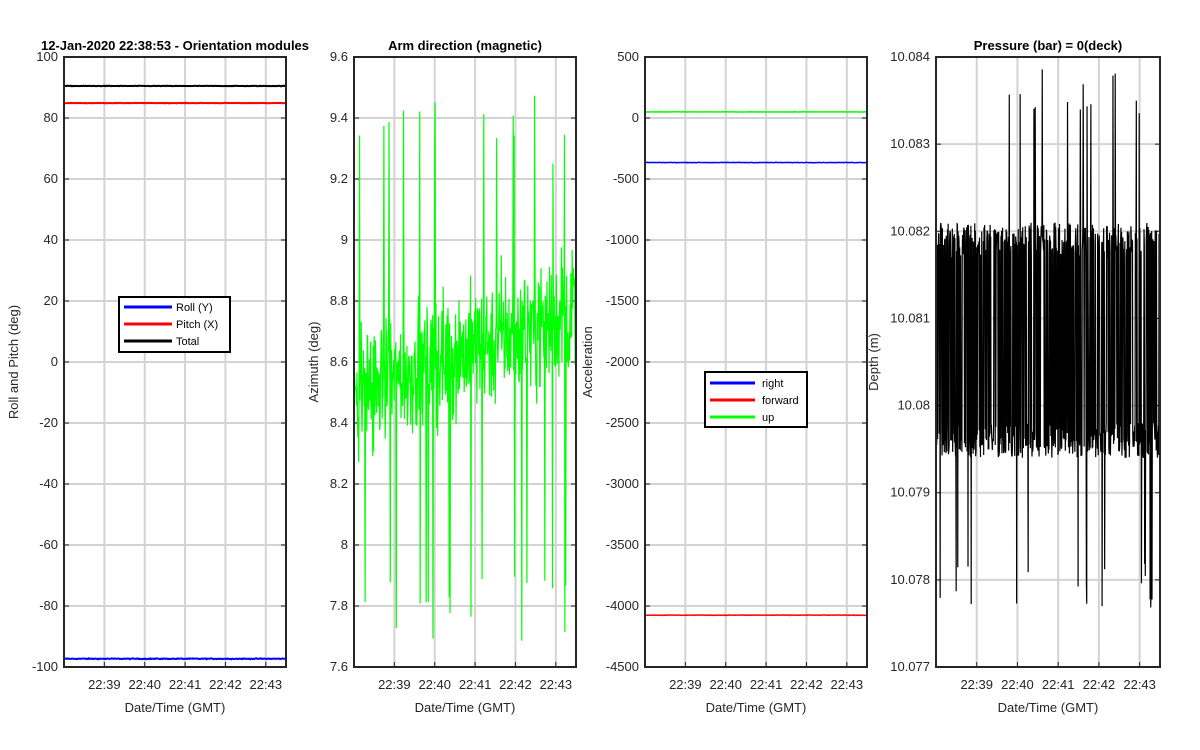  I want to click on y-tick-label: 10.078, so click(910, 579).